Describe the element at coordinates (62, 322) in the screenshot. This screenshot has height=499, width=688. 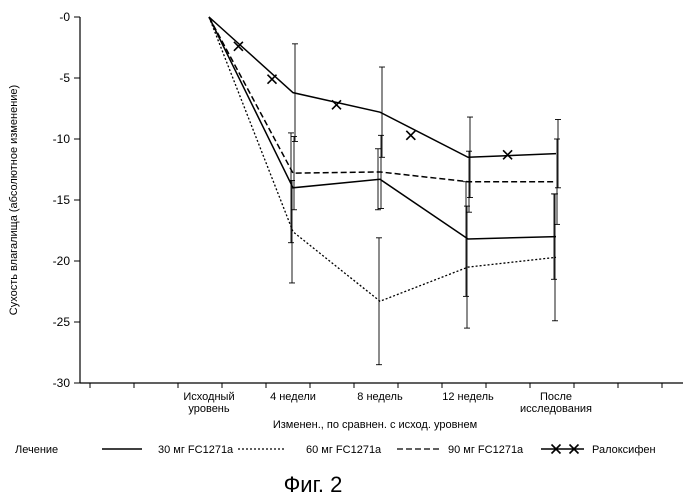
I see `y-tick-label: -25` at that location.